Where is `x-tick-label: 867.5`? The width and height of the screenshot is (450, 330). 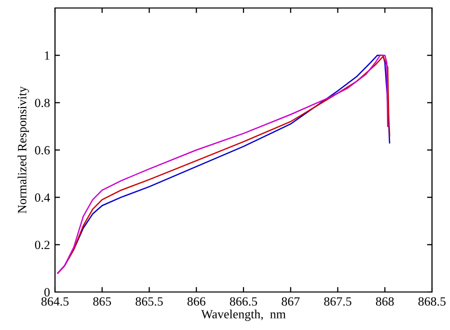 x-tick-label: 867.5 is located at coordinates (338, 301).